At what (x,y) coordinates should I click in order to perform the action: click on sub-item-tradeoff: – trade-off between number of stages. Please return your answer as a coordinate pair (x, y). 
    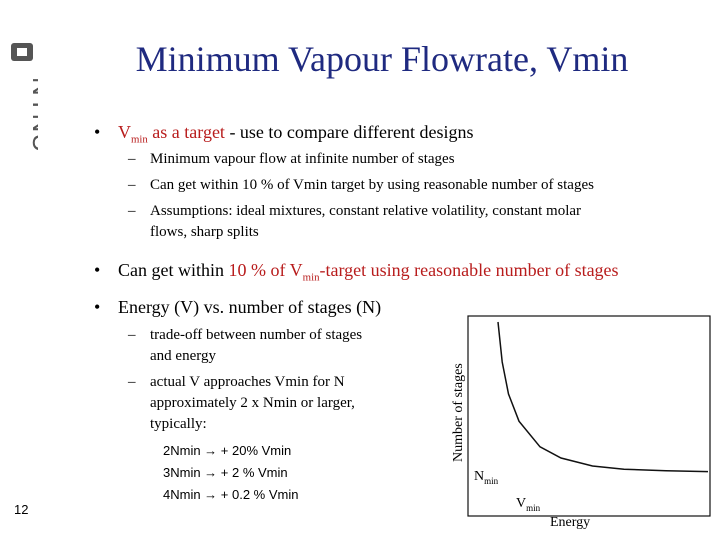
    Looking at the image, I should click on (245, 335).